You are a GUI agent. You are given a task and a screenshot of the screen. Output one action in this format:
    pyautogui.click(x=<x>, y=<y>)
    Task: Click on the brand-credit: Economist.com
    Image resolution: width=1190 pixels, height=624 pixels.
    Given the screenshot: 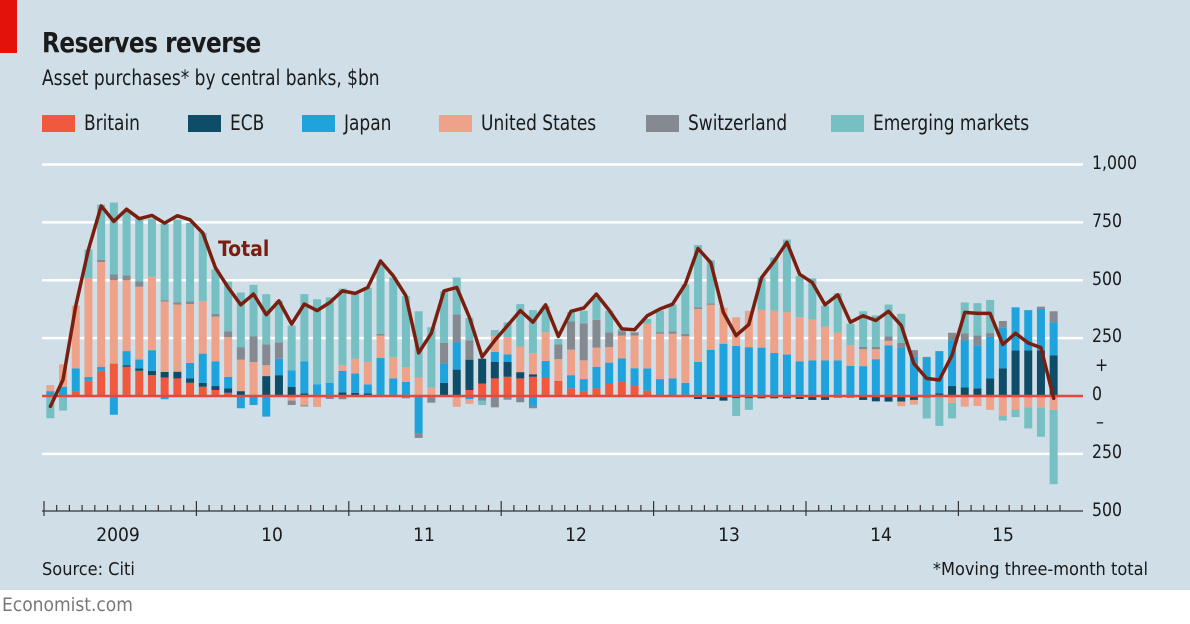 What is the action you would take?
    pyautogui.click(x=67, y=605)
    